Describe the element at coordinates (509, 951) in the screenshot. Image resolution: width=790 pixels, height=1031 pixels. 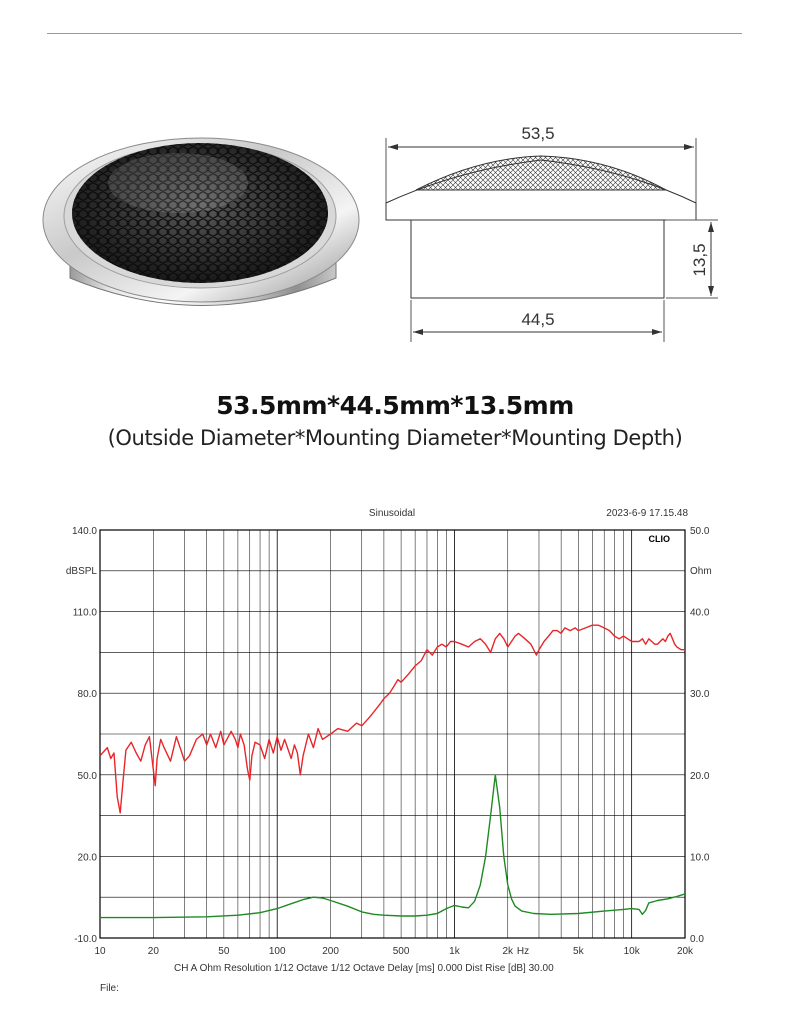
I see `x-tick-label: 2k` at that location.